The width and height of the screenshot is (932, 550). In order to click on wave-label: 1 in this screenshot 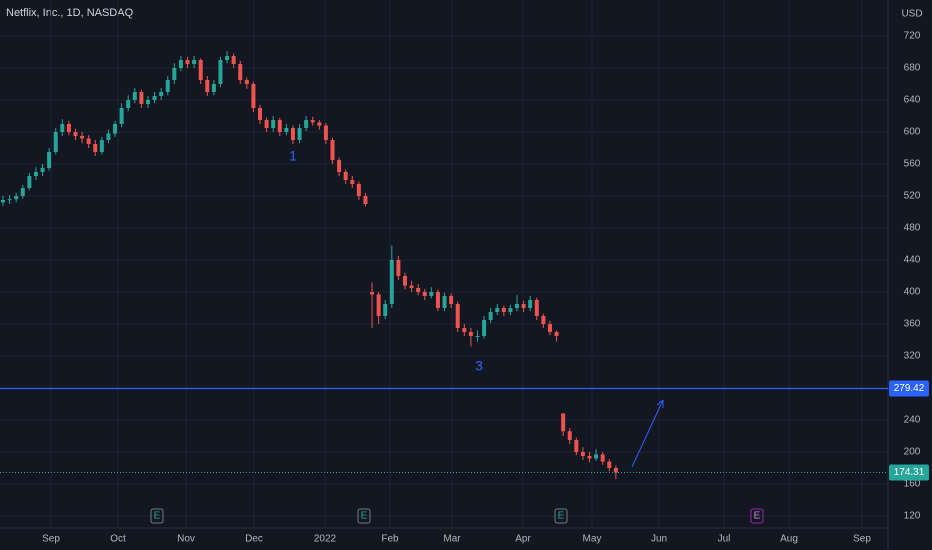, I will do `click(293, 156)`.